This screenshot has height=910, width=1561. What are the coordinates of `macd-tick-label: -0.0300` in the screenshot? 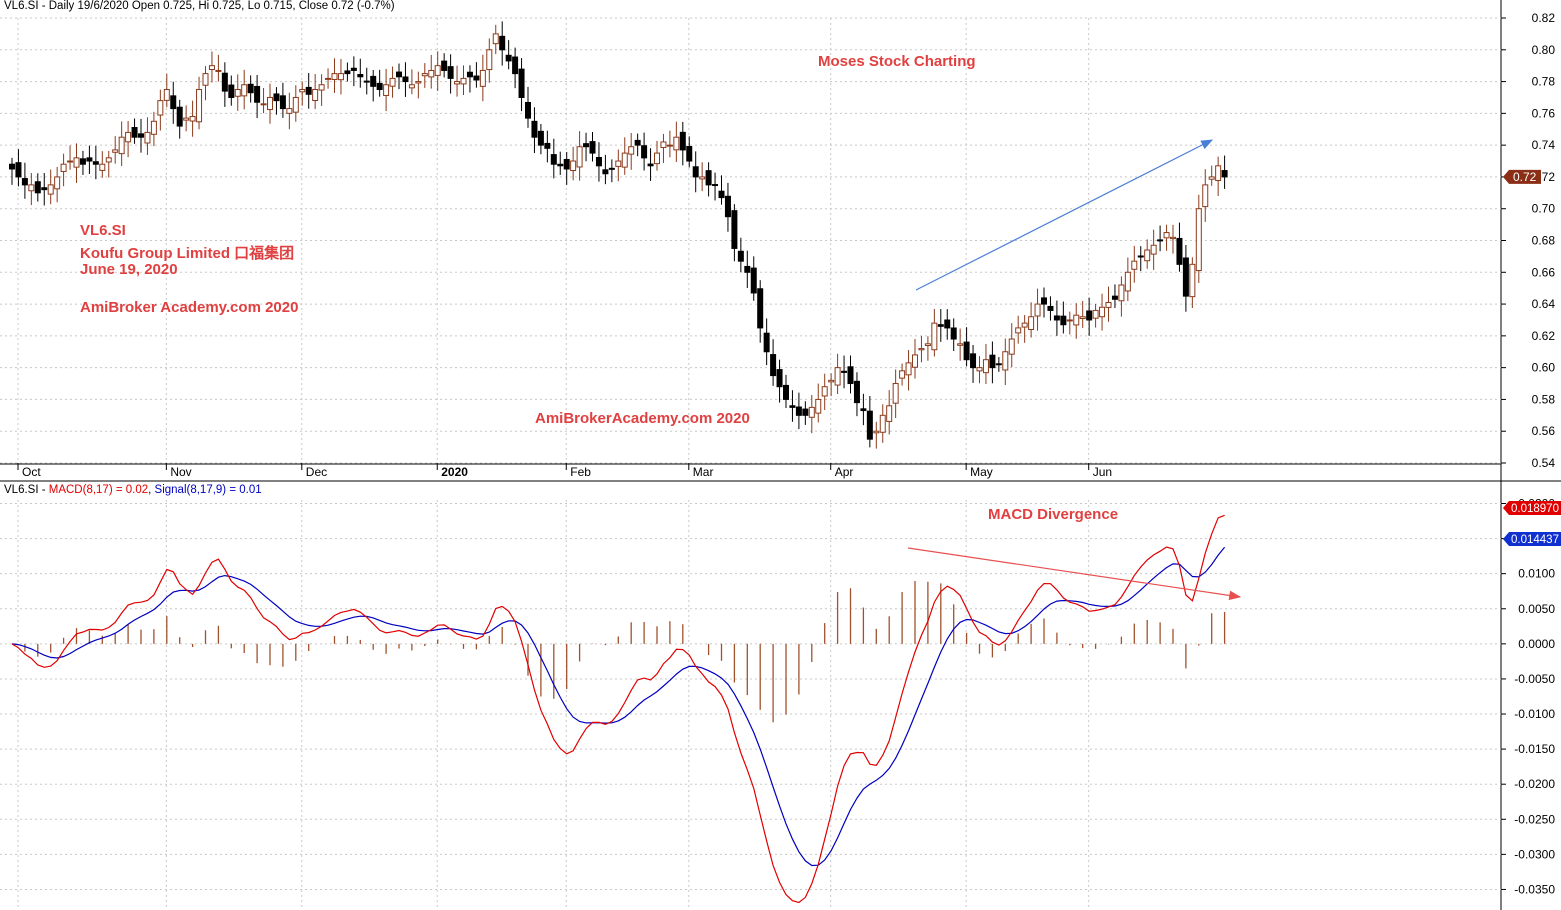 It's located at (1534, 854).